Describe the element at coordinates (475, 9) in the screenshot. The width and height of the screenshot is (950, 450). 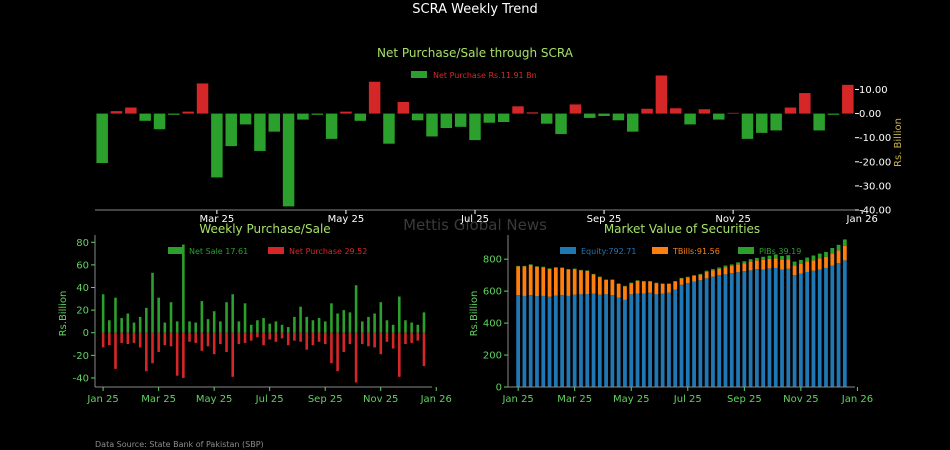
I see `page-title: SCRA Weekly Trend` at that location.